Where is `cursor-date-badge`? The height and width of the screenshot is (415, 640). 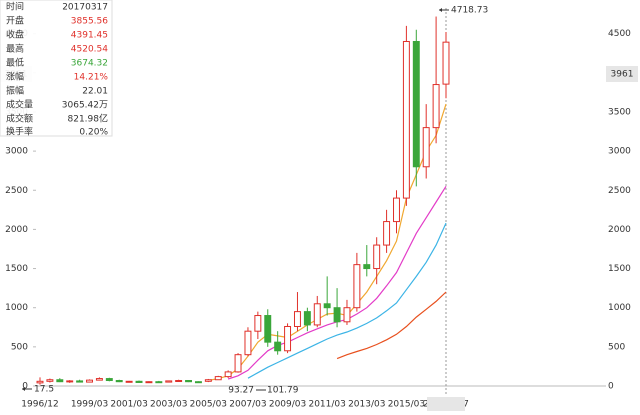
cursor-date-badge is located at coordinates (446, 404).